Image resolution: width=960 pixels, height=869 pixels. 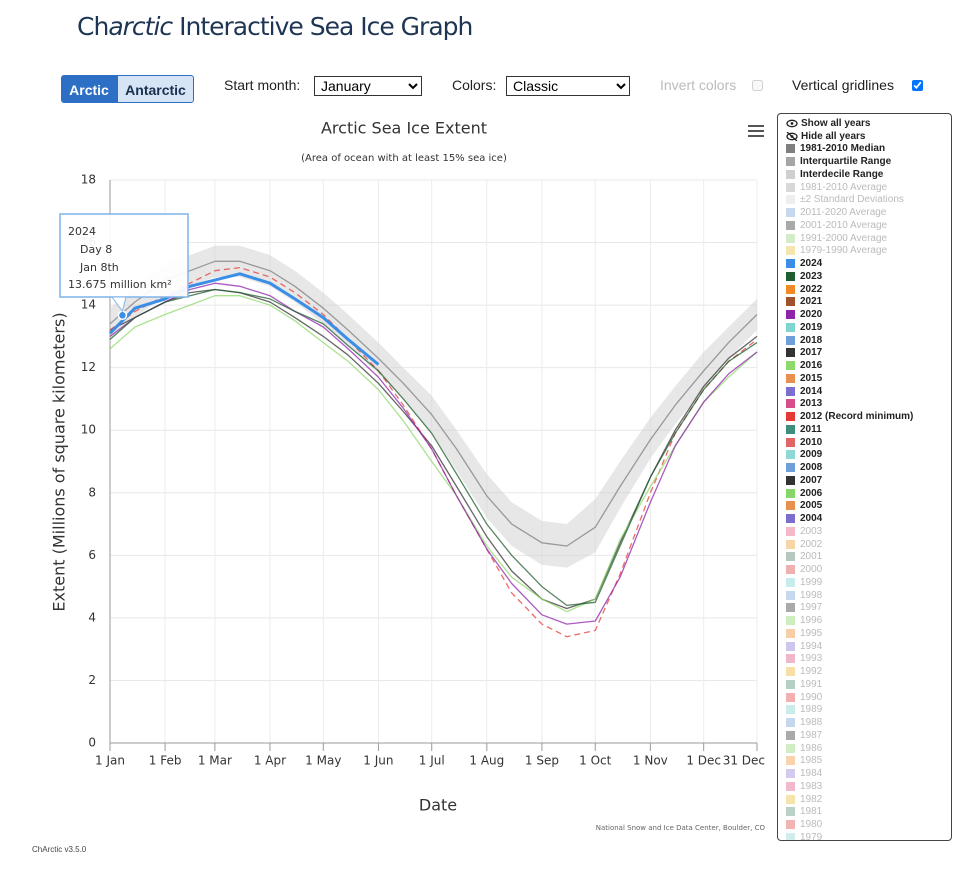 What do you see at coordinates (868, 531) in the screenshot?
I see `legend-item: 2003` at bounding box center [868, 531].